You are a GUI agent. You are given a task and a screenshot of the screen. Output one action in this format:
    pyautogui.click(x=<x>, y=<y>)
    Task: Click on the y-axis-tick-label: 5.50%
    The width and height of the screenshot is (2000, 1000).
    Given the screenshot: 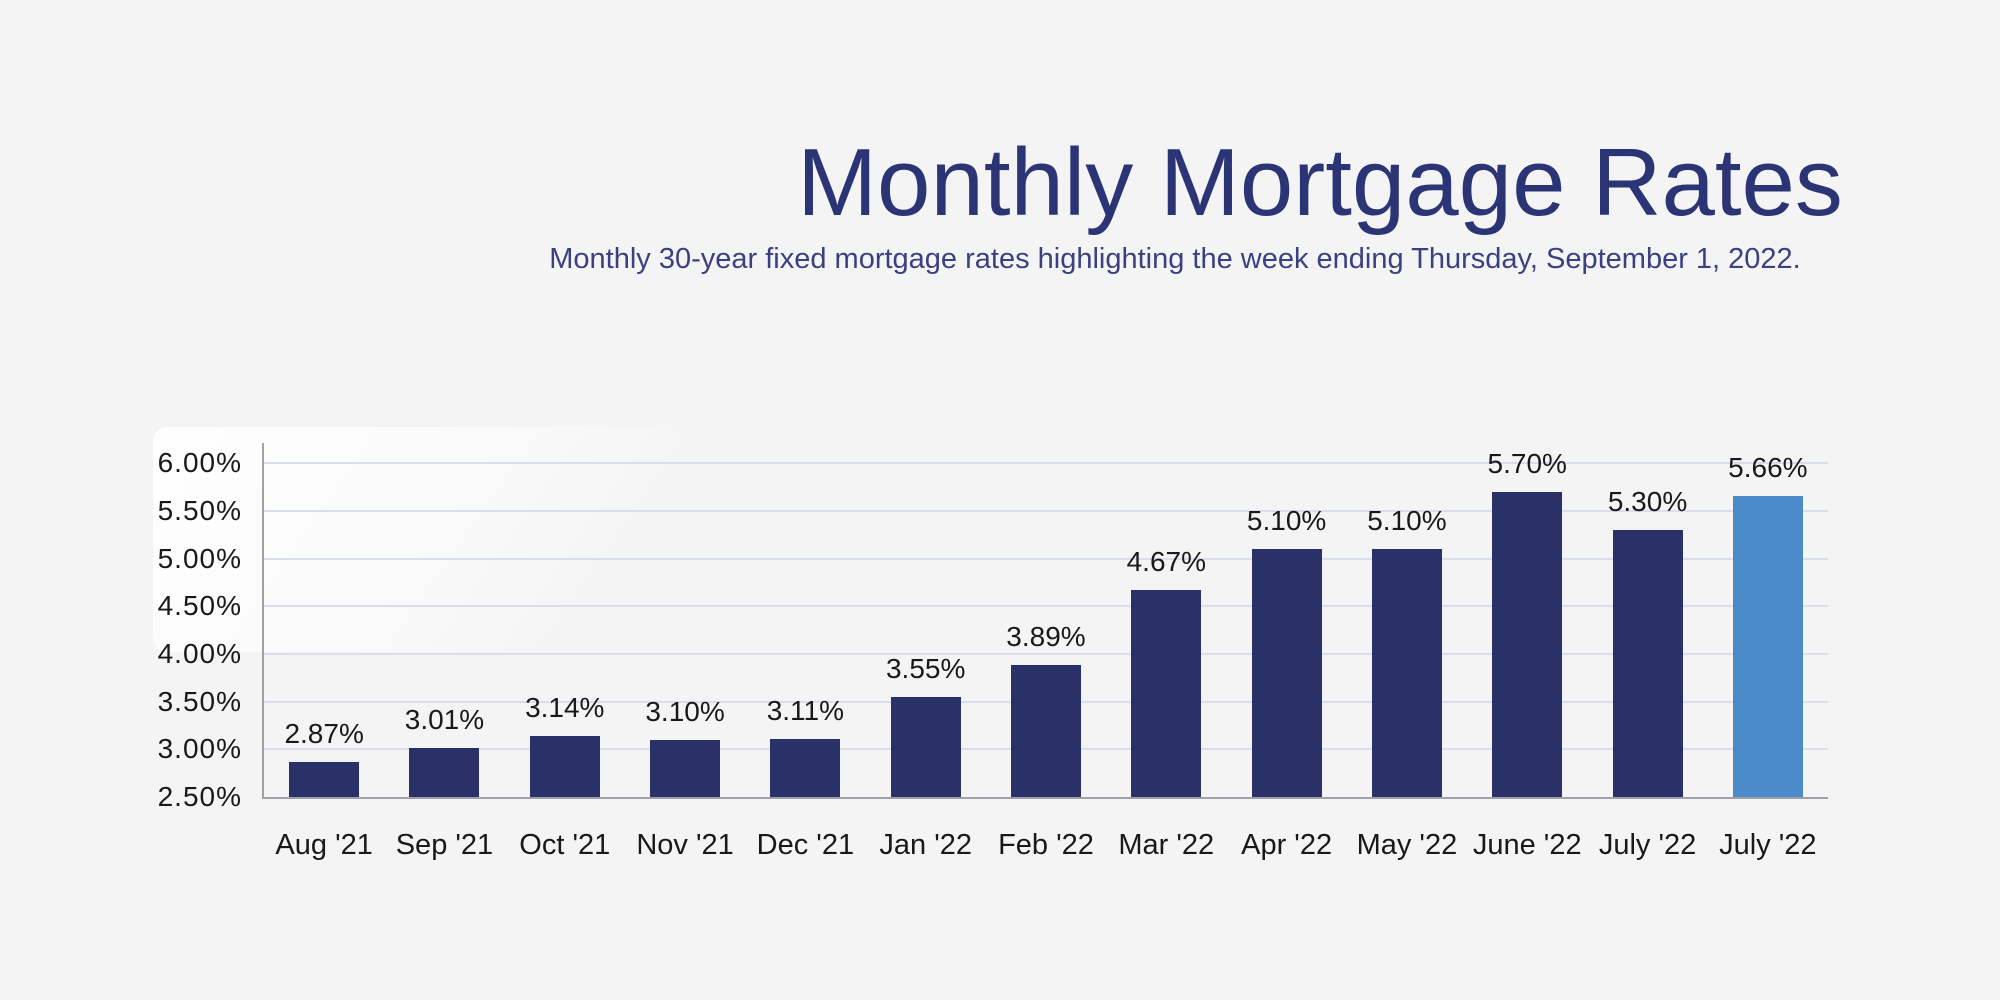 What is the action you would take?
    pyautogui.click(x=199, y=511)
    